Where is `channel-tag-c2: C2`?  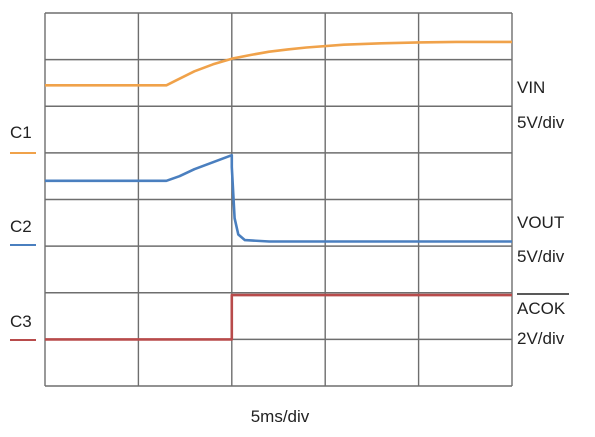
channel-tag-c2: C2 is located at coordinates (21, 226).